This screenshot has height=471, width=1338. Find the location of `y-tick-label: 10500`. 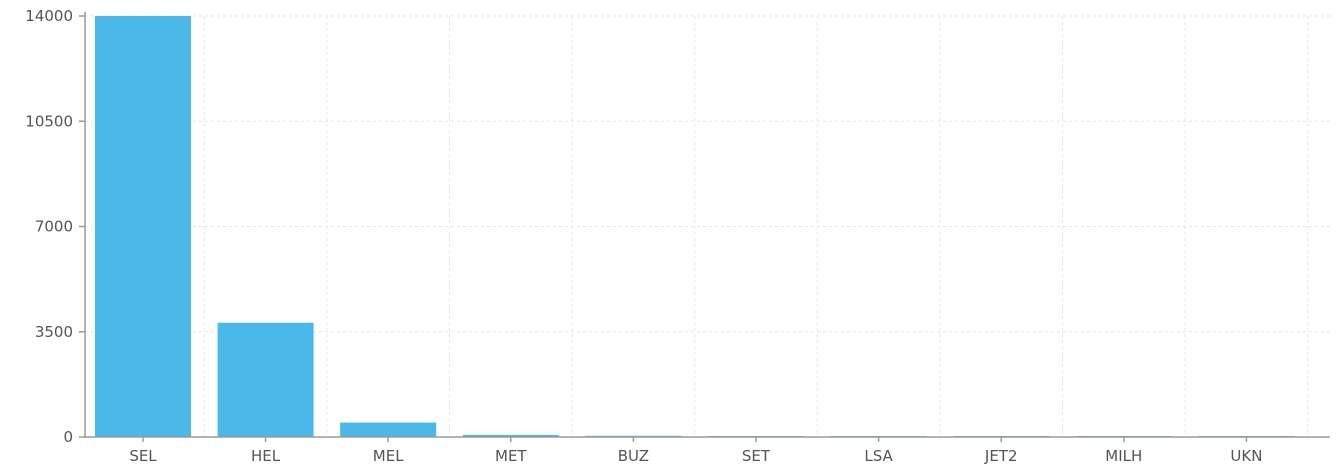

y-tick-label: 10500 is located at coordinates (49, 121).